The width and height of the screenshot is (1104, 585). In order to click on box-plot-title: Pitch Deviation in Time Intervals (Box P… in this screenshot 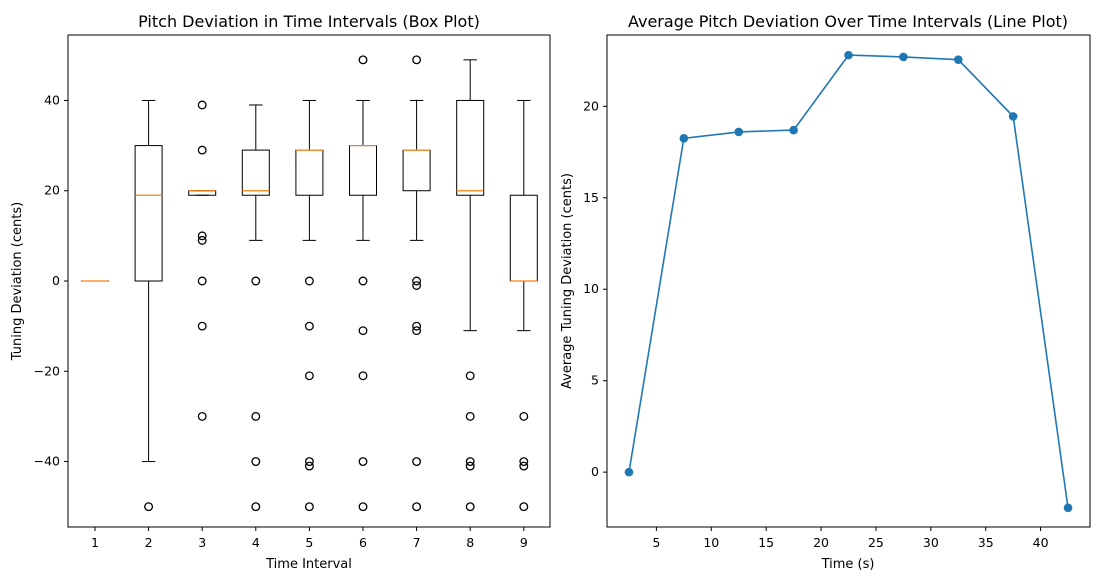, I will do `click(309, 21)`.